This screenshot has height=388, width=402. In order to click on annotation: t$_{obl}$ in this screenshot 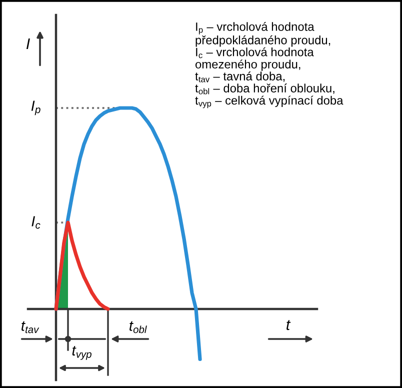, I will do `click(138, 327)`.